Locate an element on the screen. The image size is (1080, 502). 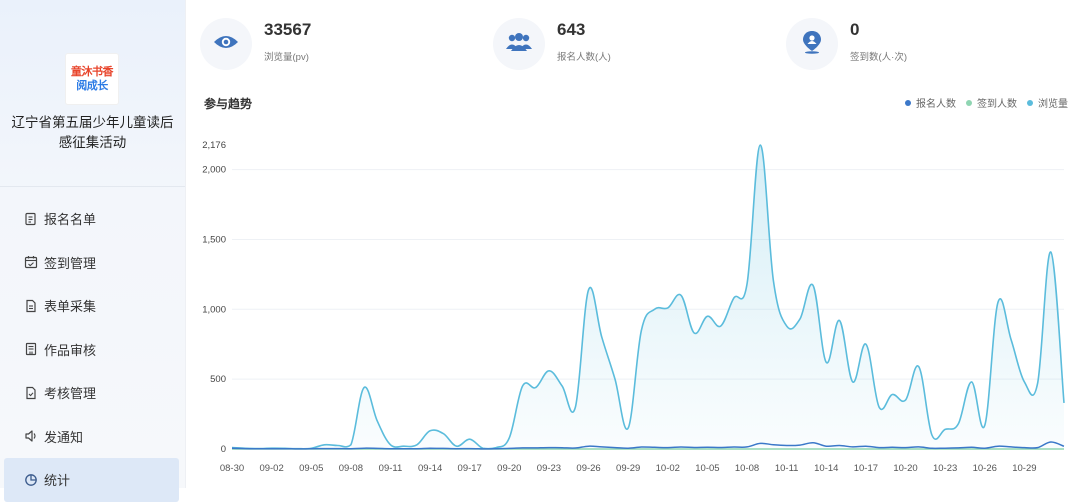
stat-label: 签到数(人·次) is located at coordinates (878, 57).